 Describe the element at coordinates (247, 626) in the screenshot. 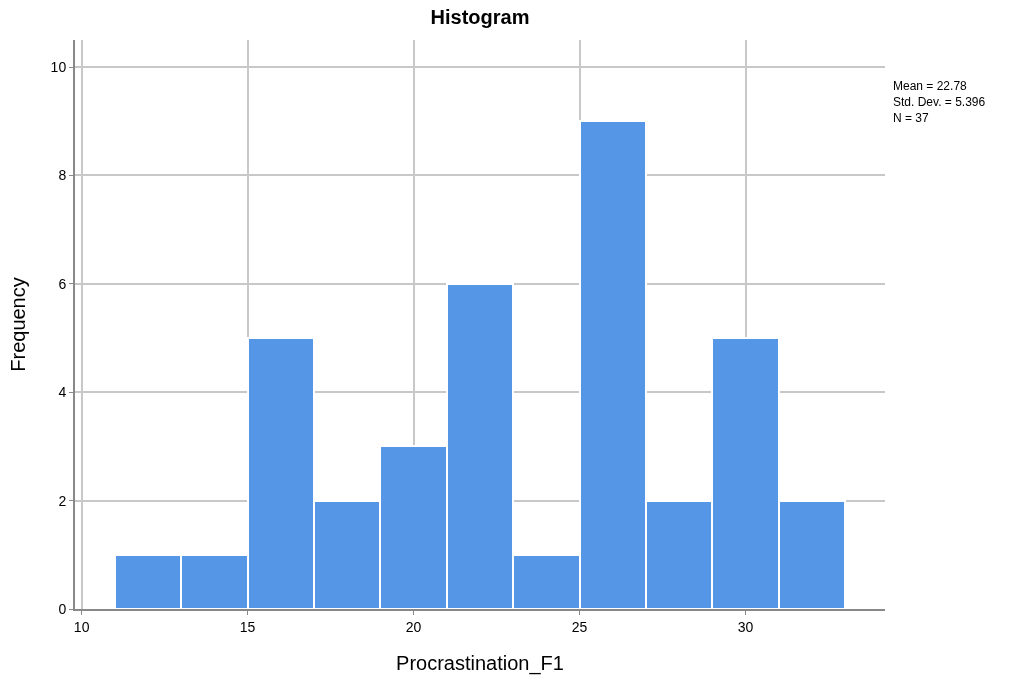

I see `x-tick-label: 15` at that location.